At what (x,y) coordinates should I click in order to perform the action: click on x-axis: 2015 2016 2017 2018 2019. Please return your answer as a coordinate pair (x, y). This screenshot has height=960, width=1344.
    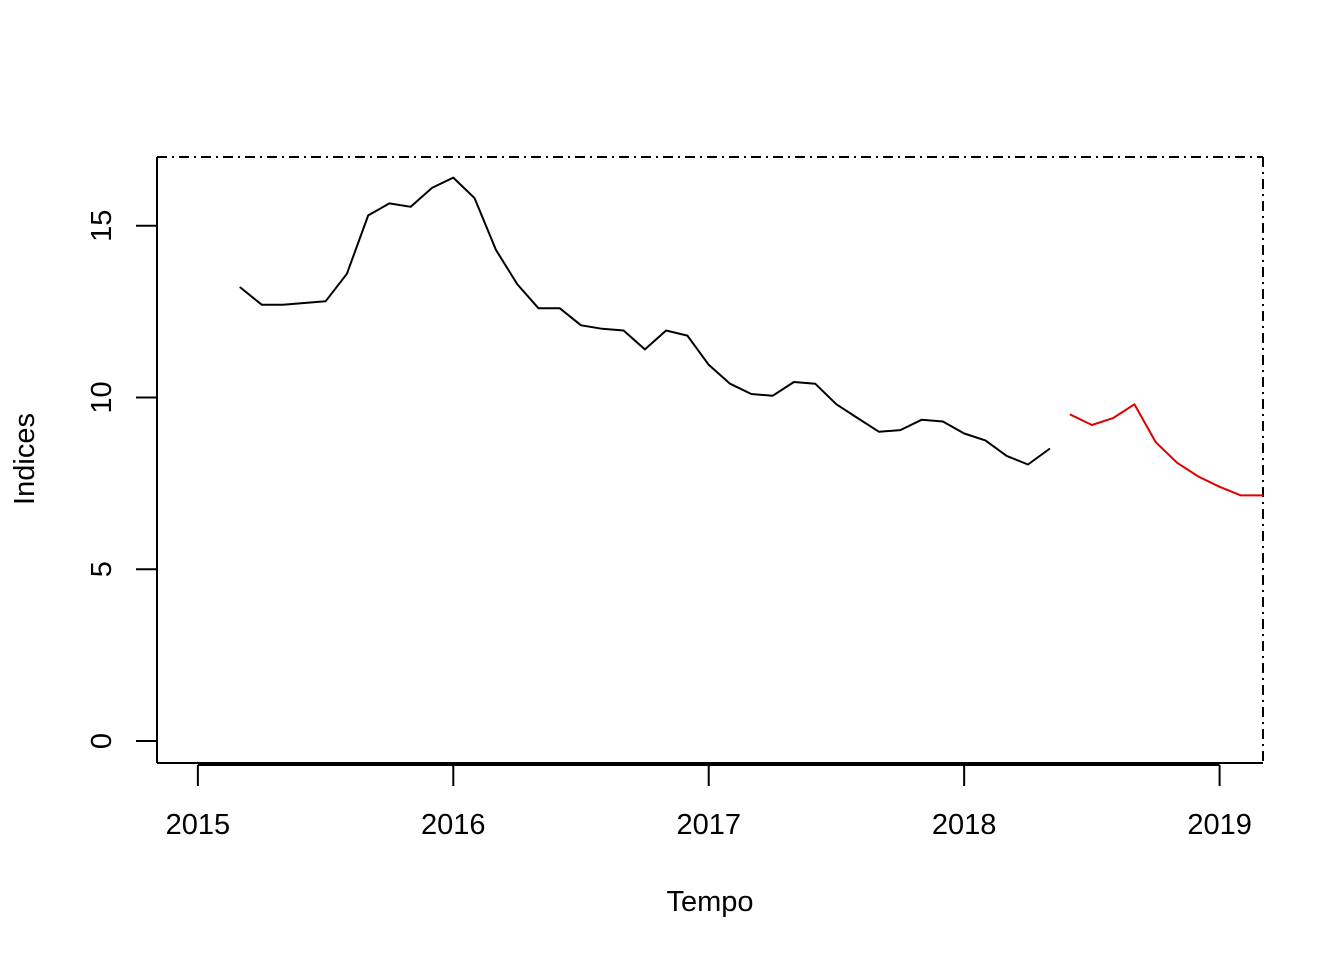
    Looking at the image, I should click on (709, 802).